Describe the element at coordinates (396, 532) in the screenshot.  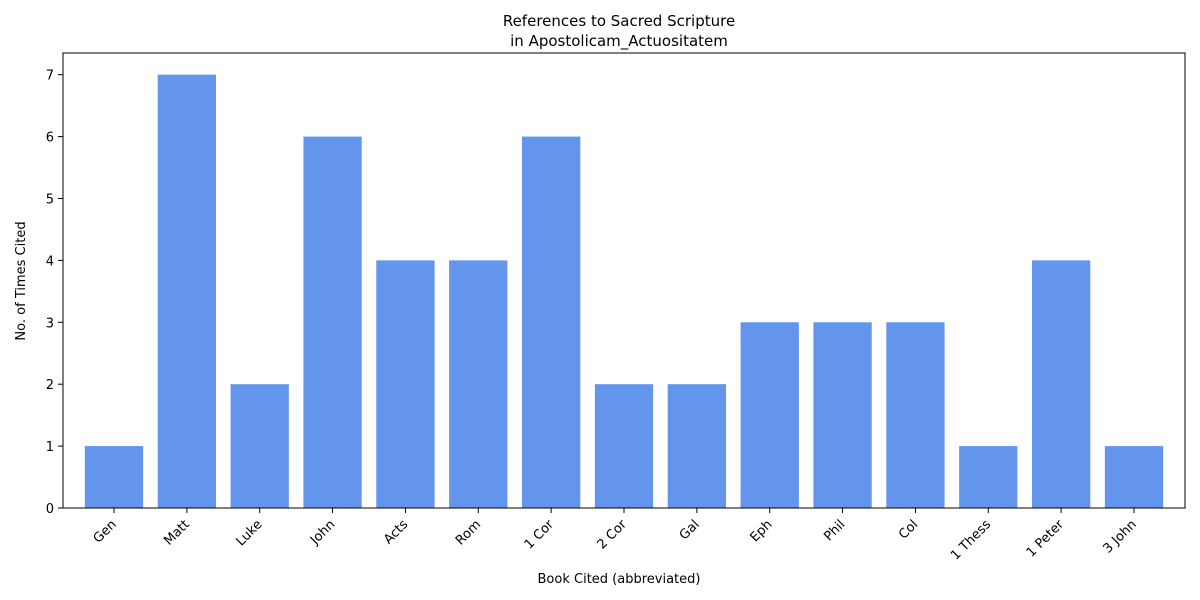
I see `x-tick-label: Acts` at that location.